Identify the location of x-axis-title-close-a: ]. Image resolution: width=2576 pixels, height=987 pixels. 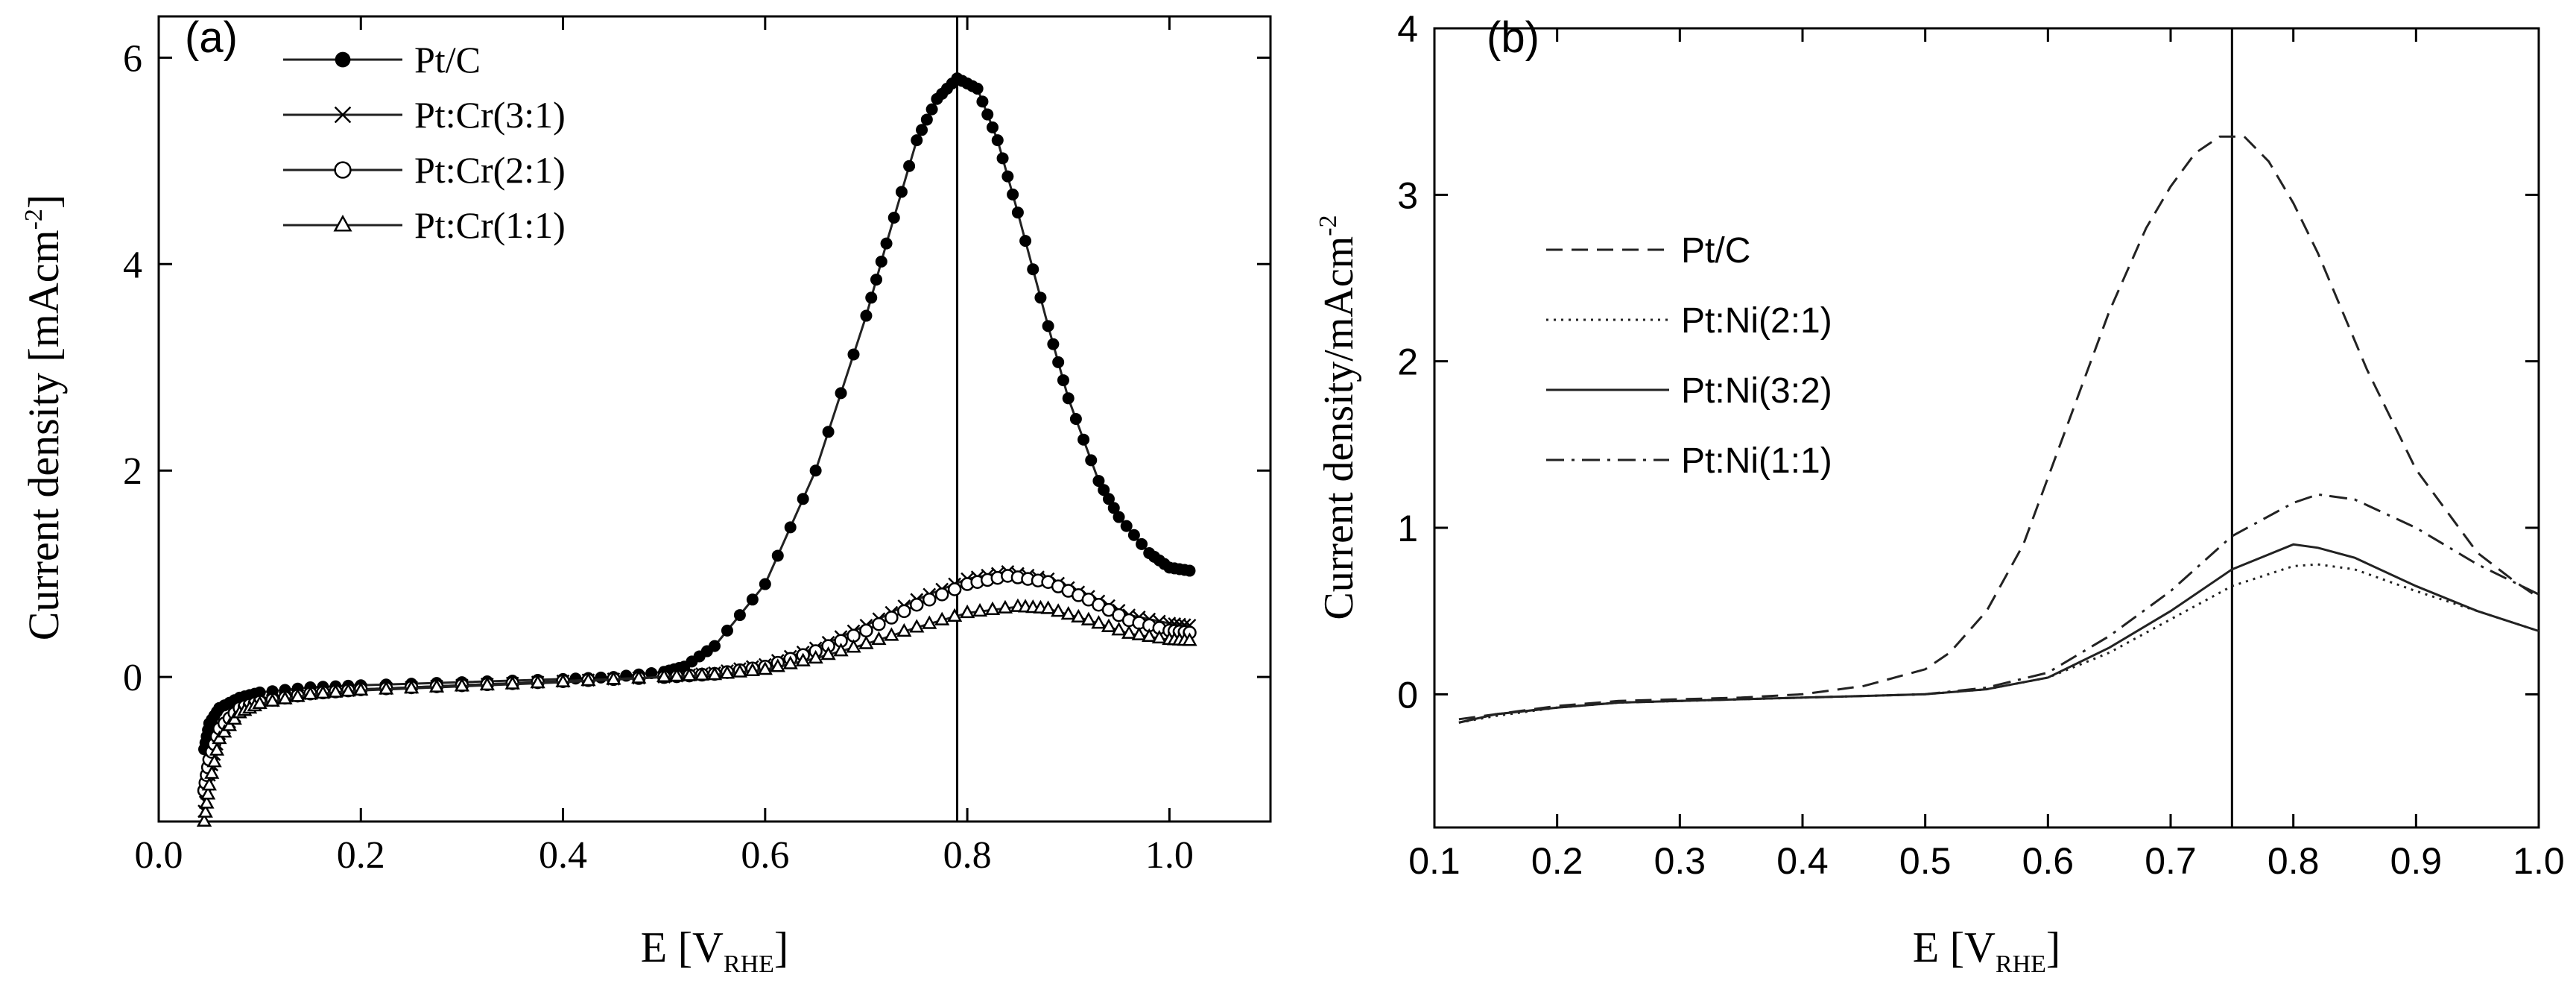
(781, 947).